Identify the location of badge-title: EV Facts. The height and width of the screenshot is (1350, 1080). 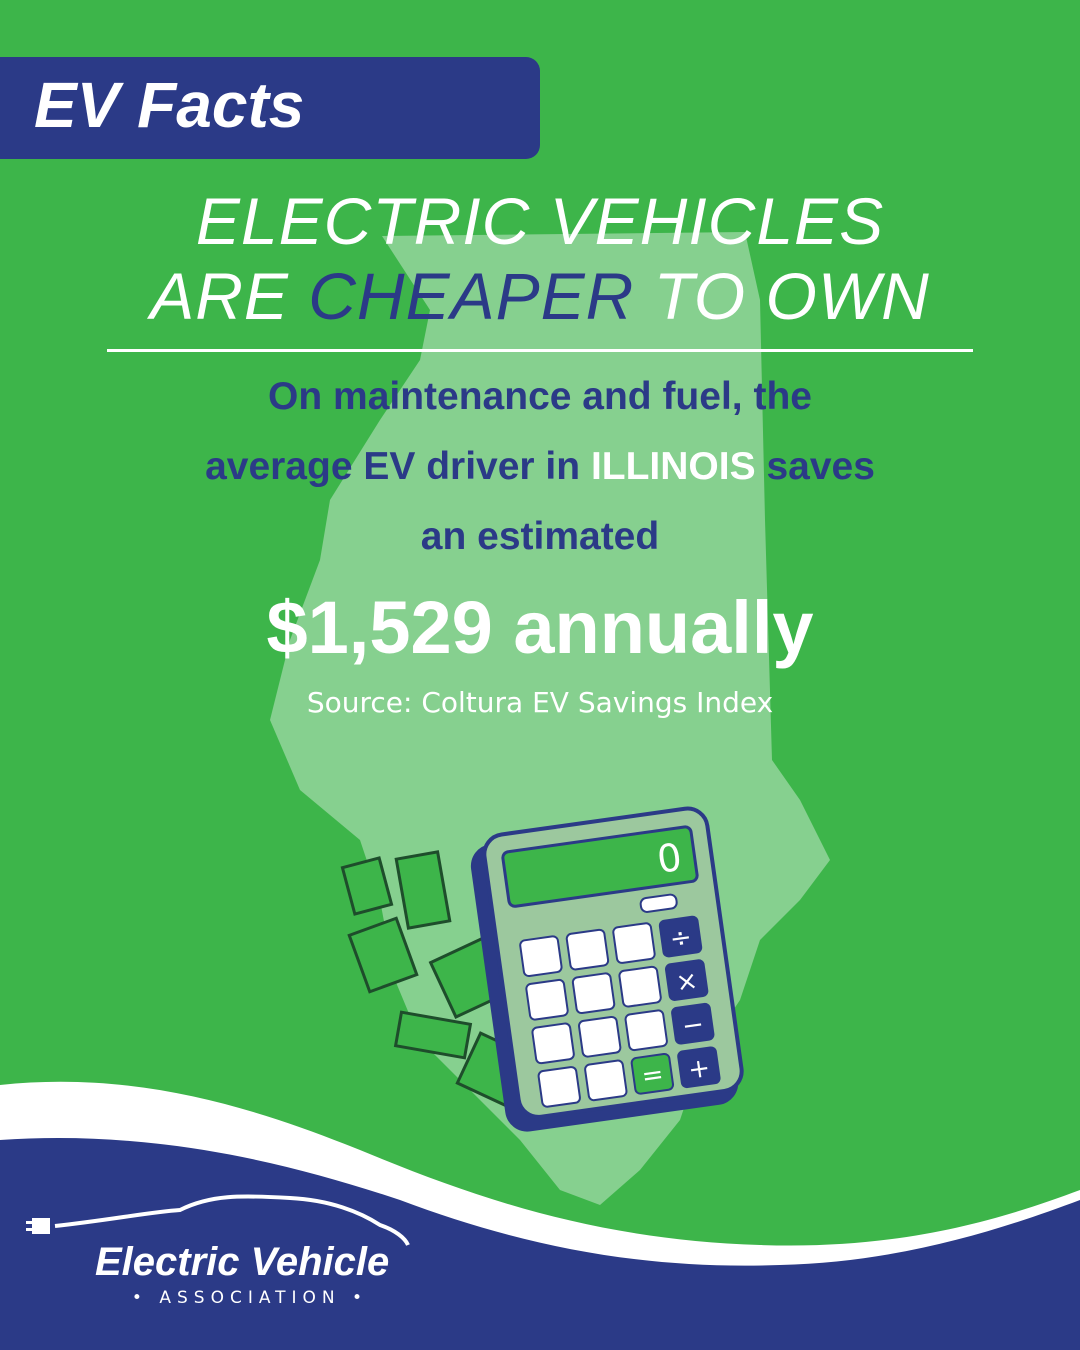
(169, 105).